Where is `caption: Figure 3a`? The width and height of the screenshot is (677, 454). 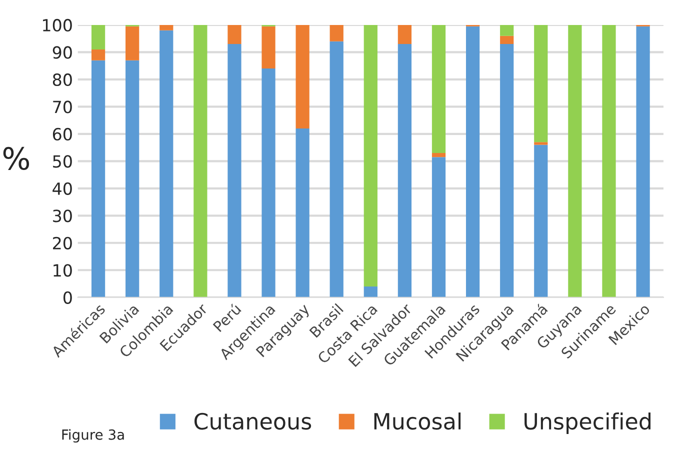 caption: Figure 3a is located at coordinates (93, 436).